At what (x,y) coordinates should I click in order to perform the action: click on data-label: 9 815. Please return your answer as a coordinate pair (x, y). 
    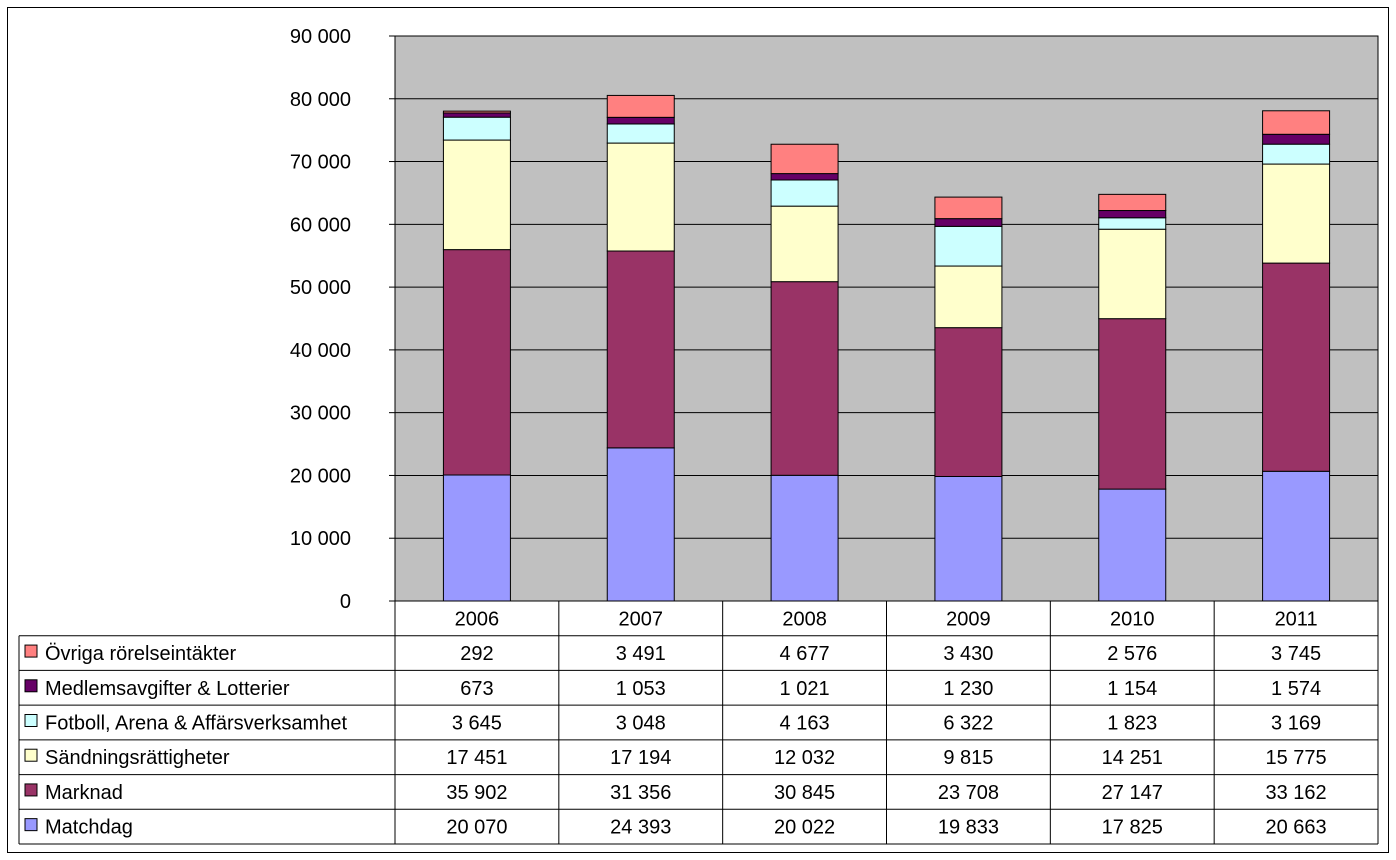
    Looking at the image, I should click on (968, 758).